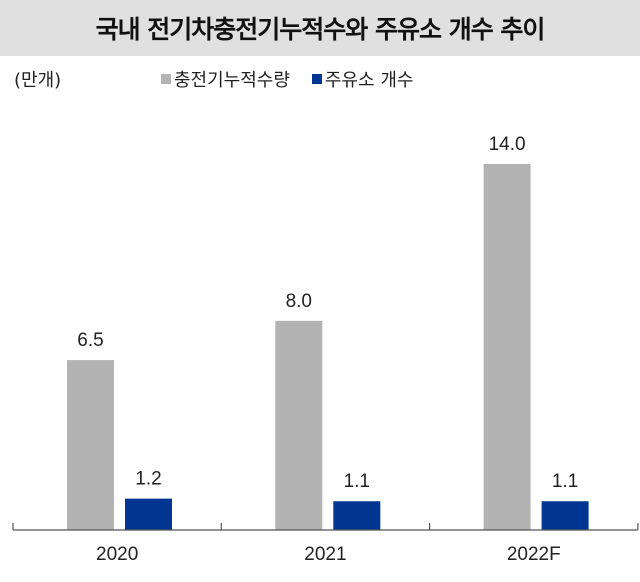  Describe the element at coordinates (232, 80) in the screenshot. I see `legend-label-chargers: 충전기누적수량` at that location.